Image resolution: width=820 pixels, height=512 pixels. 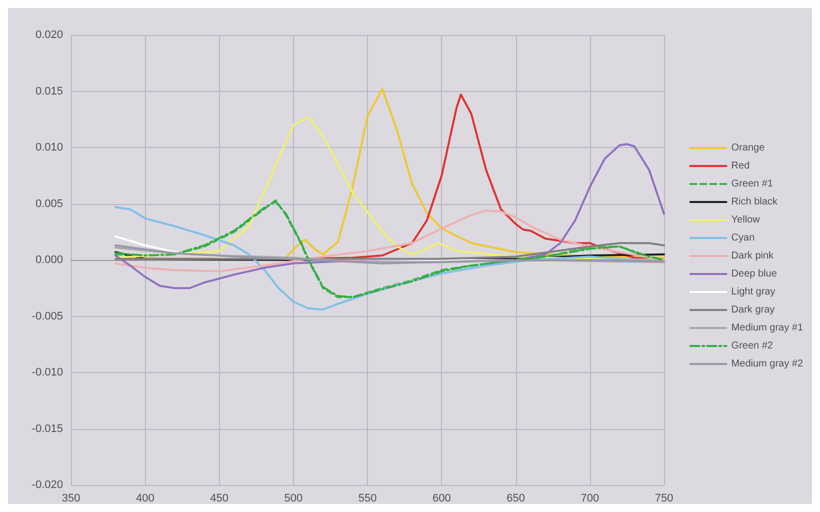 What do you see at coordinates (47, 316) in the screenshot?
I see `y-tick-label: -0.005` at bounding box center [47, 316].